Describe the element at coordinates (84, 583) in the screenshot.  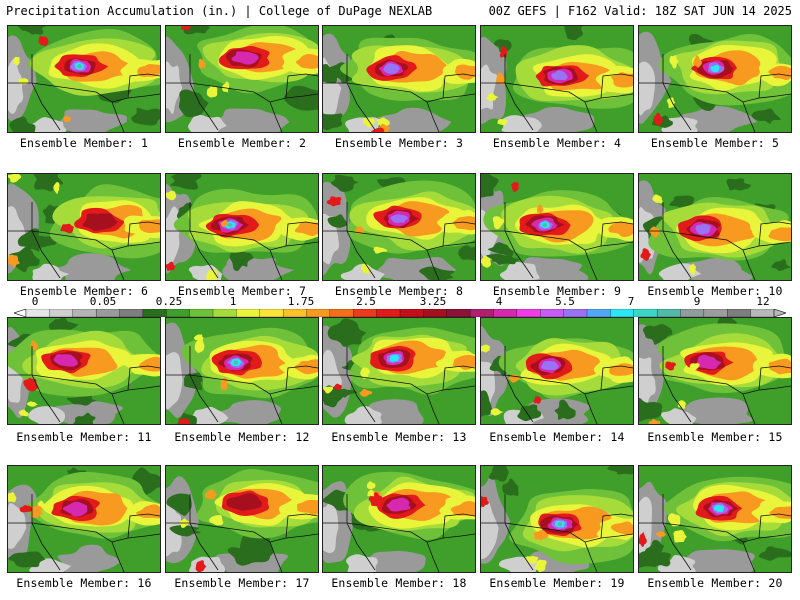
I see `ensemble-member-label: Ensemble Member: 16` at that location.